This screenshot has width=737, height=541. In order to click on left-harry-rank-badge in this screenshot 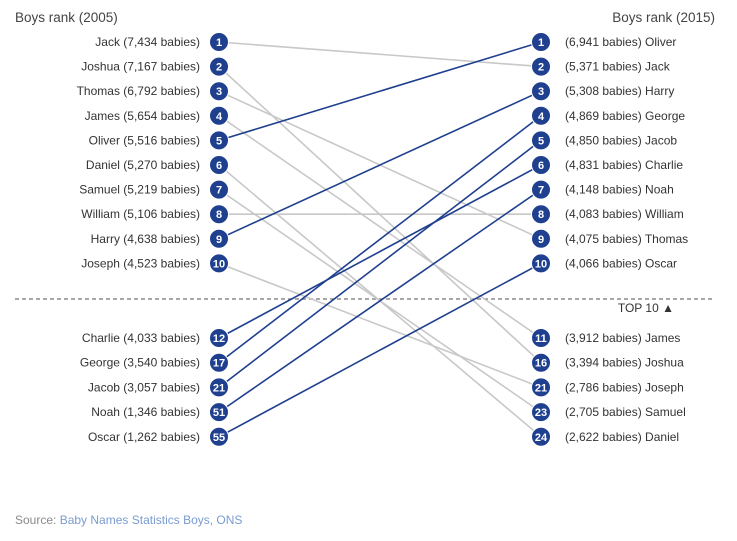, I will do `click(219, 238)`.